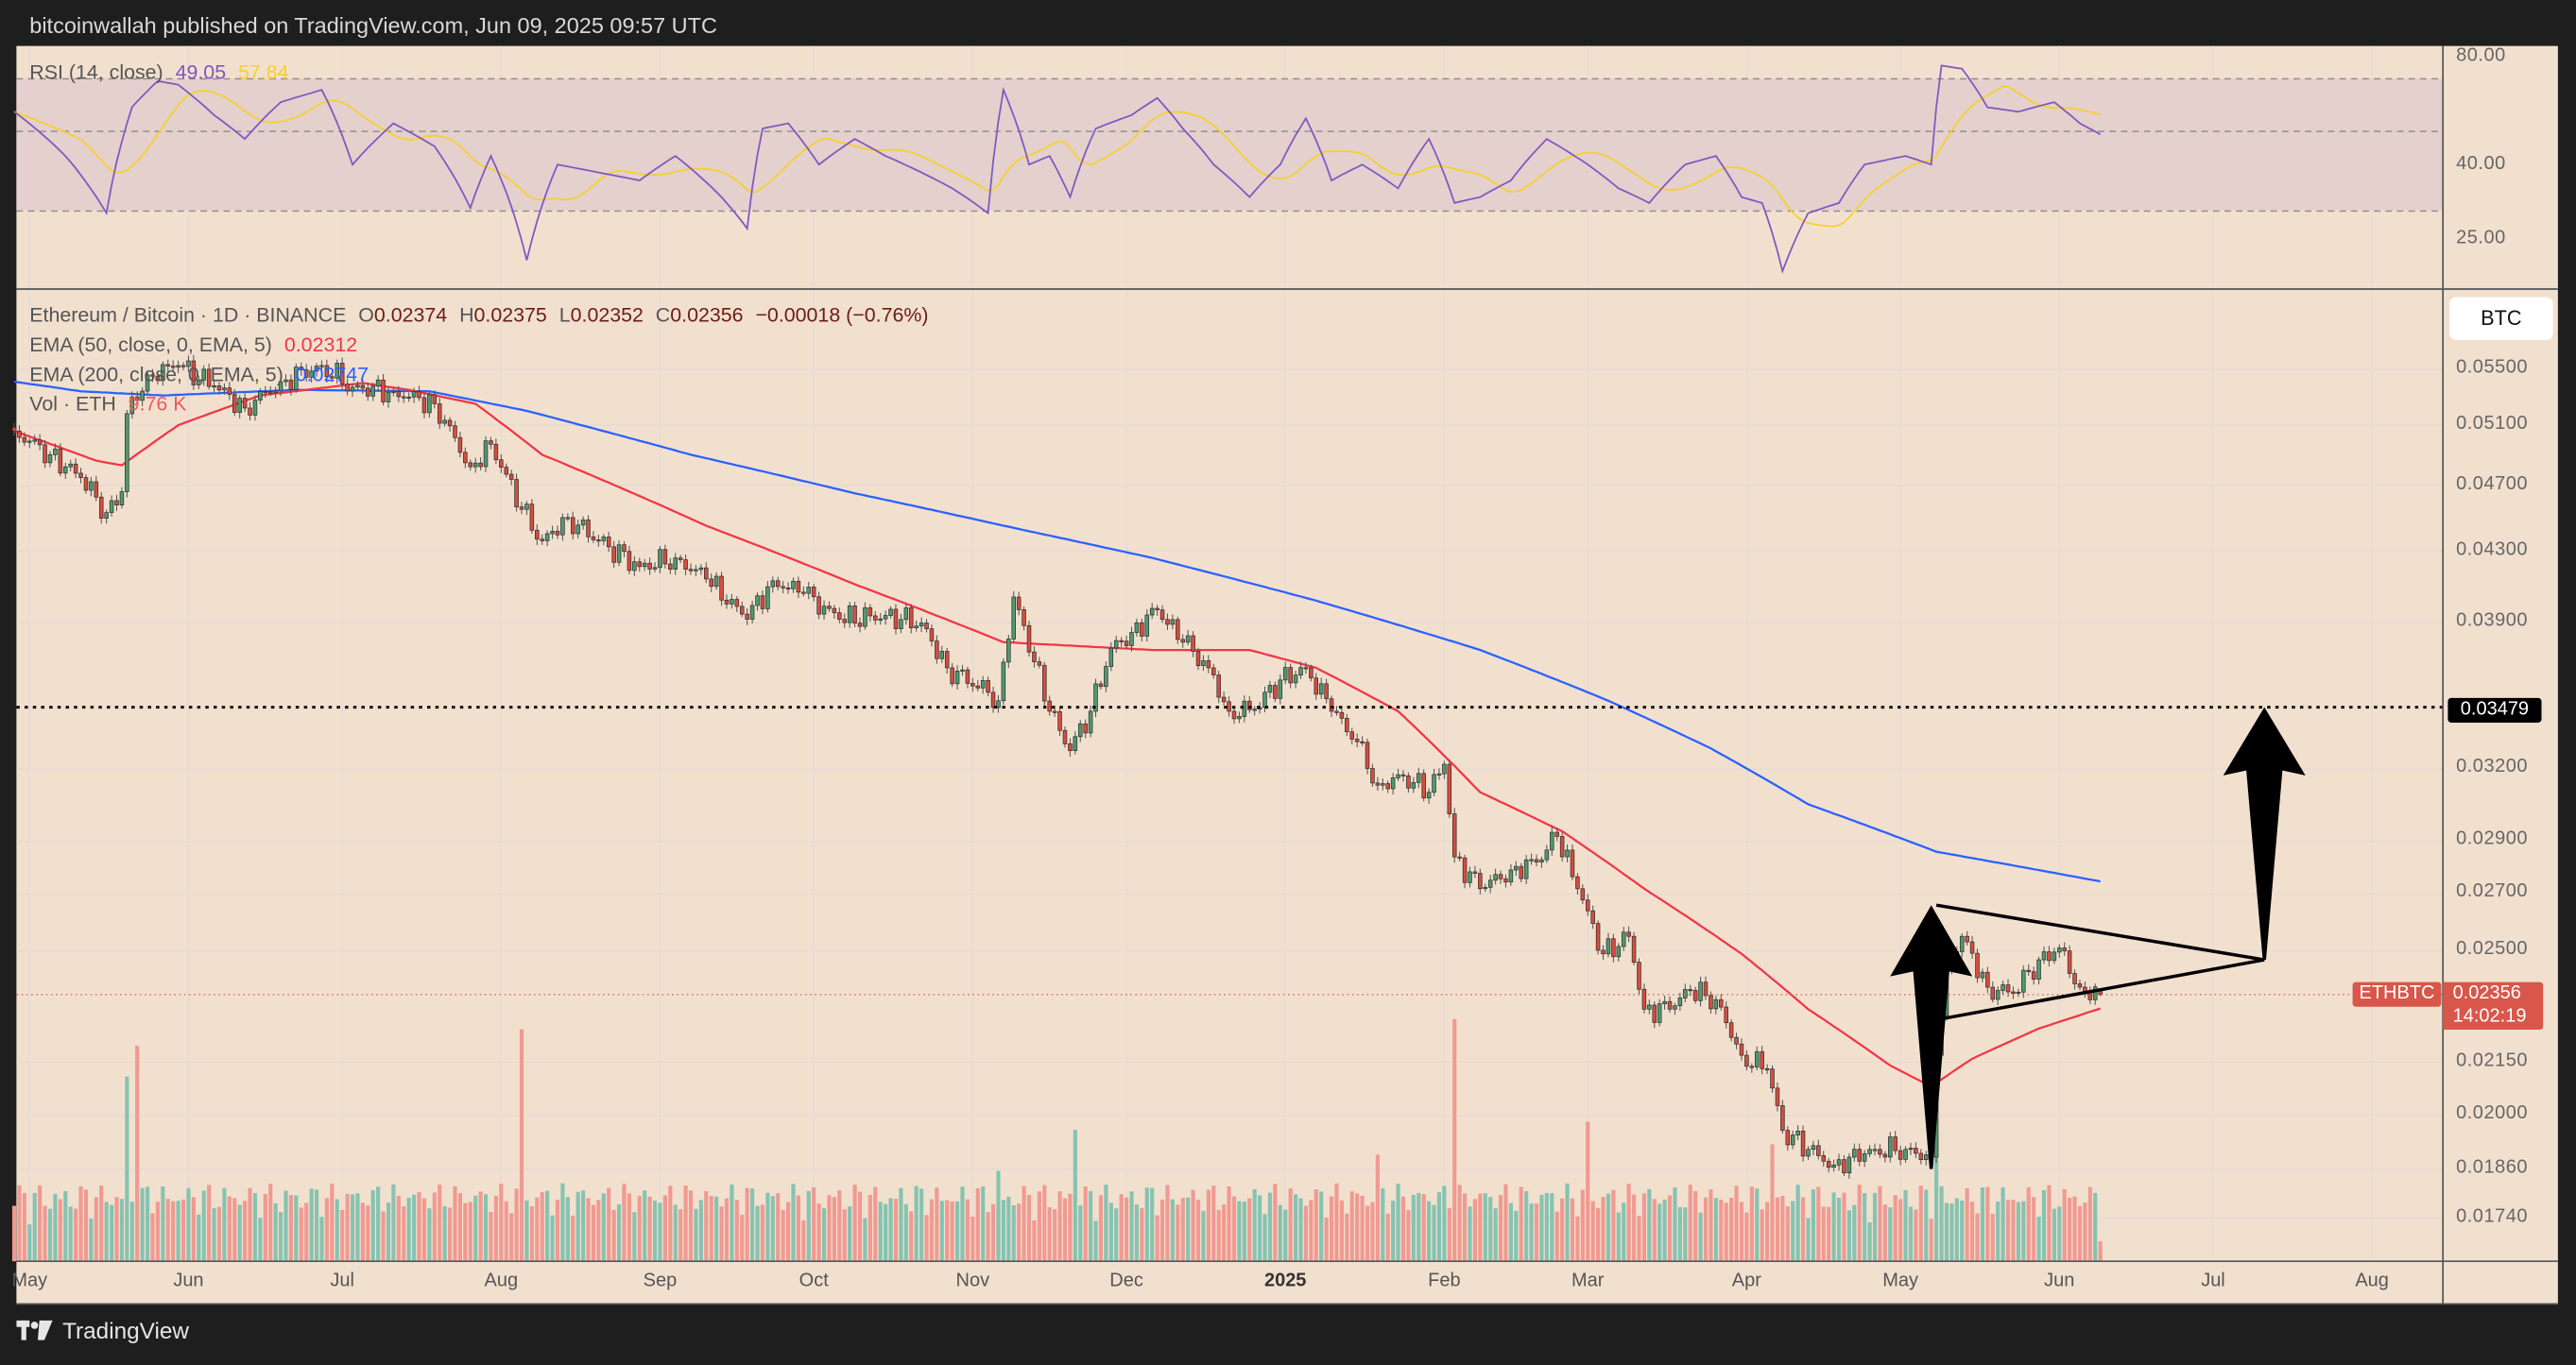 The image size is (2576, 1365). I want to click on footer-brand: TradingView, so click(102, 1330).